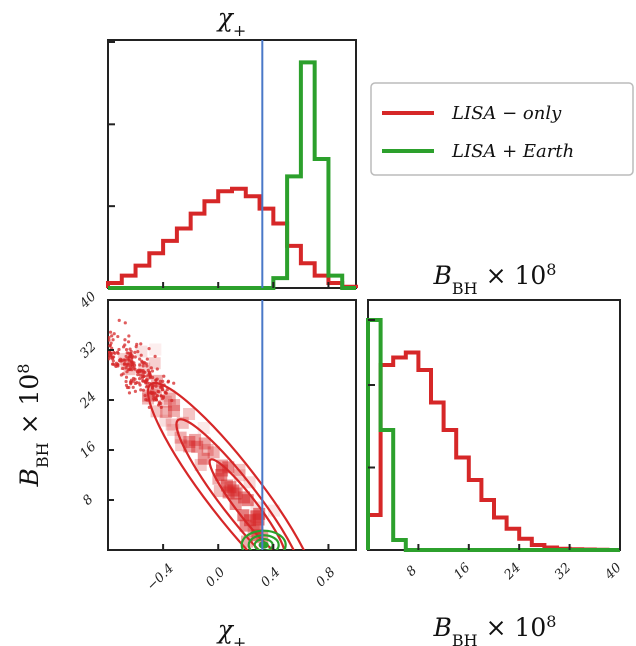 The width and height of the screenshot is (636, 646). What do you see at coordinates (87, 400) in the screenshot?
I see `joint-ytick-label-2: 24` at bounding box center [87, 400].